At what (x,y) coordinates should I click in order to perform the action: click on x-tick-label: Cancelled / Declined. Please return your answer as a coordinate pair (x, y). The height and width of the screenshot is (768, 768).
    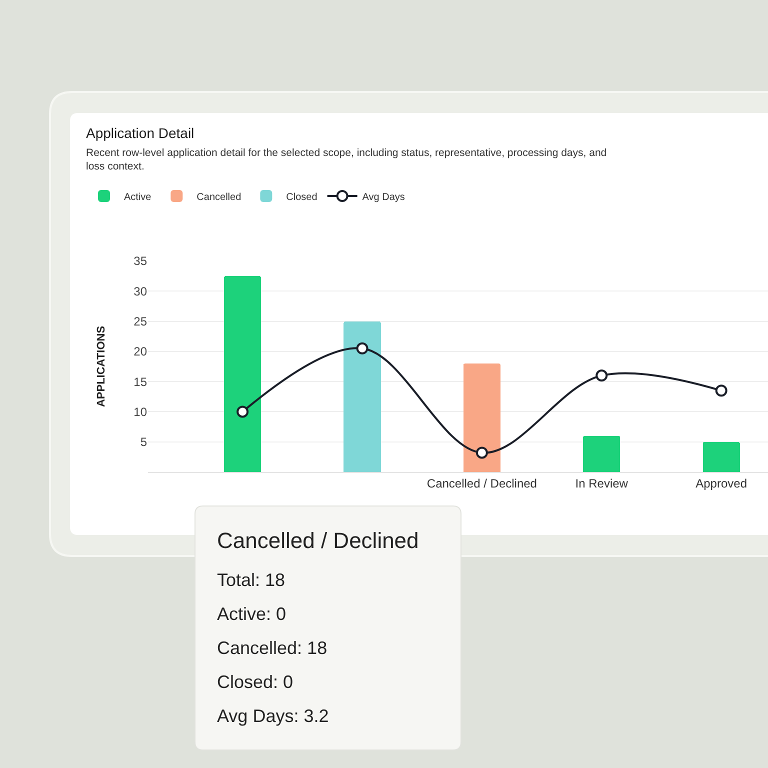
    Looking at the image, I should click on (481, 483).